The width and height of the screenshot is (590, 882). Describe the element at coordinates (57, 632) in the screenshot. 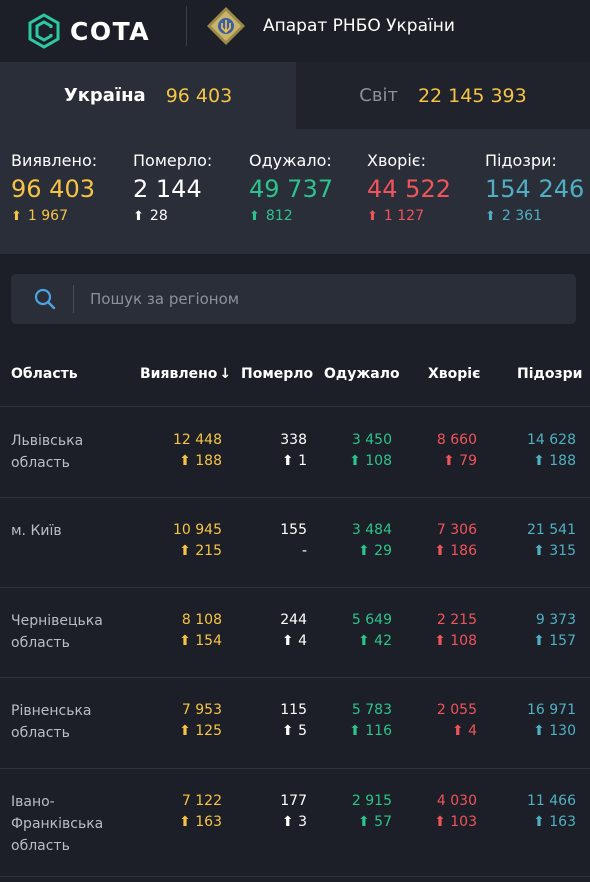

I see `region-name: Чернівецька область` at that location.